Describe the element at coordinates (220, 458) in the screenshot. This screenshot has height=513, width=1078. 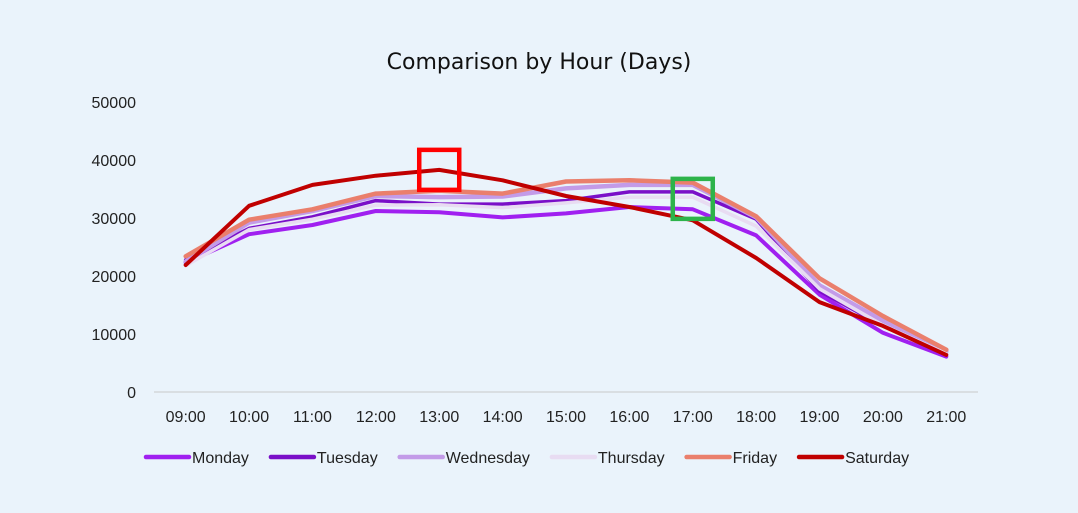
I see `legend-label-monday: Monday` at that location.